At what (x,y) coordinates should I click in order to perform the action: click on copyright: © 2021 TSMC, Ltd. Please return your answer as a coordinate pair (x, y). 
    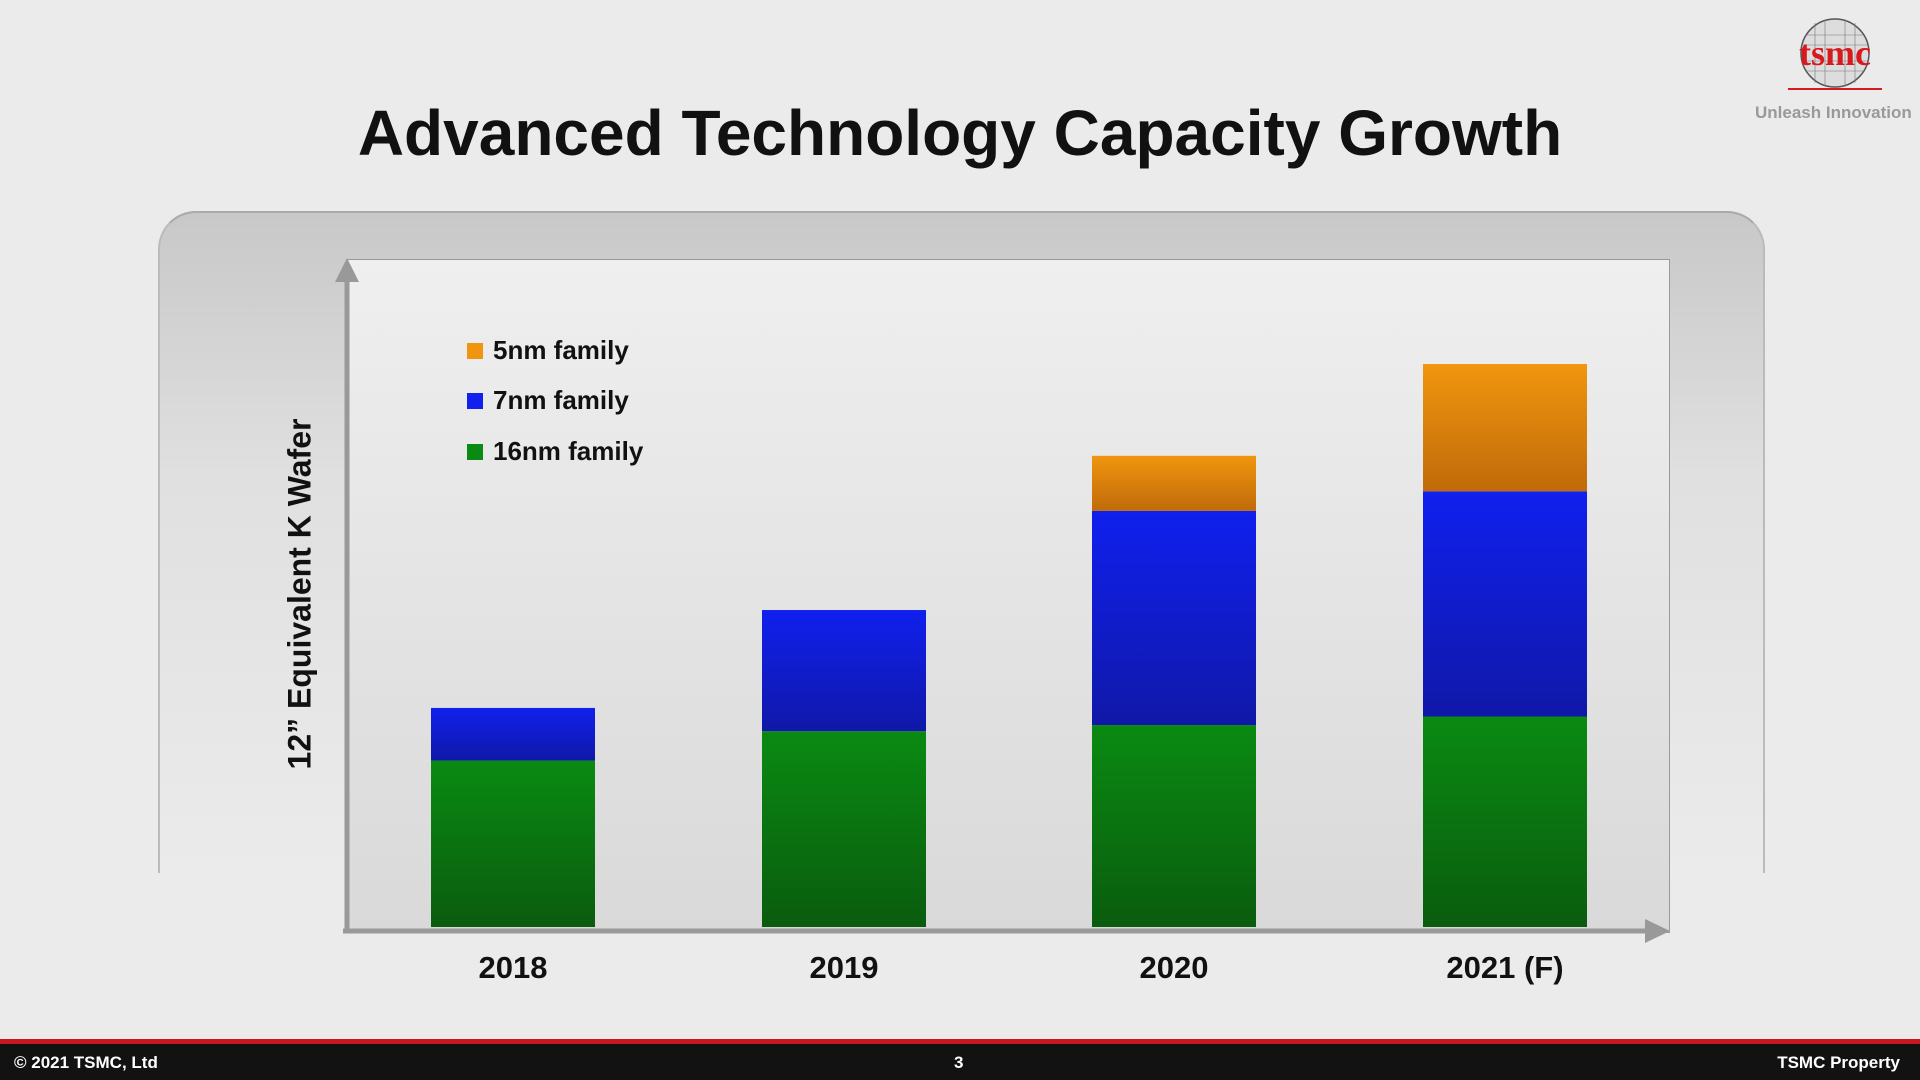
    Looking at the image, I should click on (86, 1062).